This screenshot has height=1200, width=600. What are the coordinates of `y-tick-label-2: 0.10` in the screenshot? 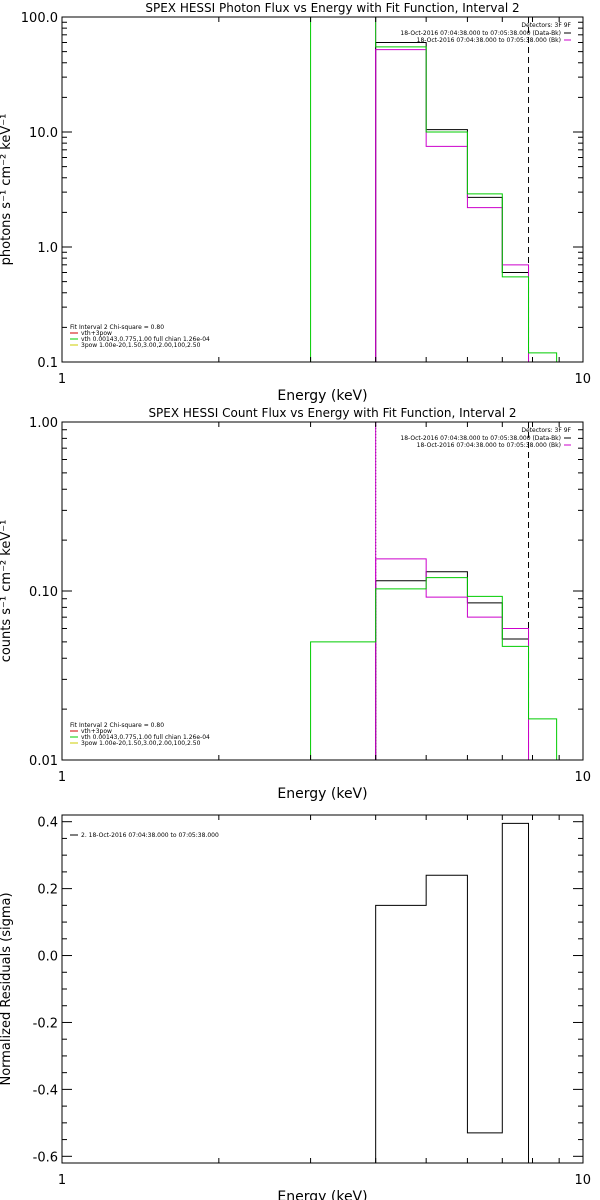 It's located at (43, 592).